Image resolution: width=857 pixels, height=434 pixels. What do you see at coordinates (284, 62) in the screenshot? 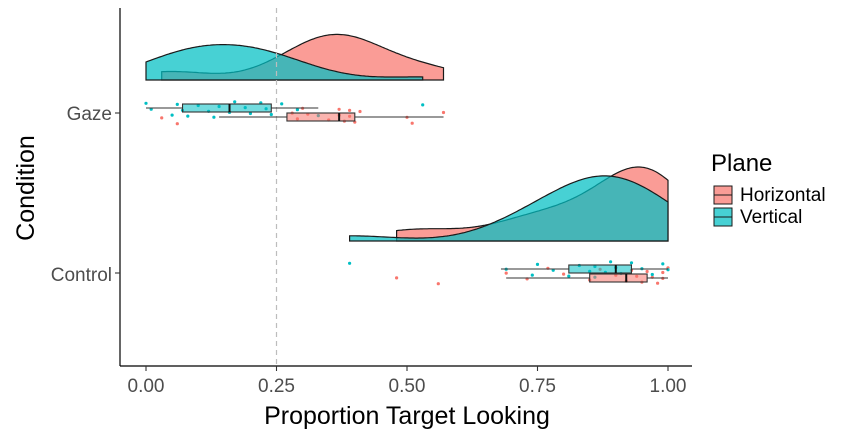
I see `density-gaze-vertical` at bounding box center [284, 62].